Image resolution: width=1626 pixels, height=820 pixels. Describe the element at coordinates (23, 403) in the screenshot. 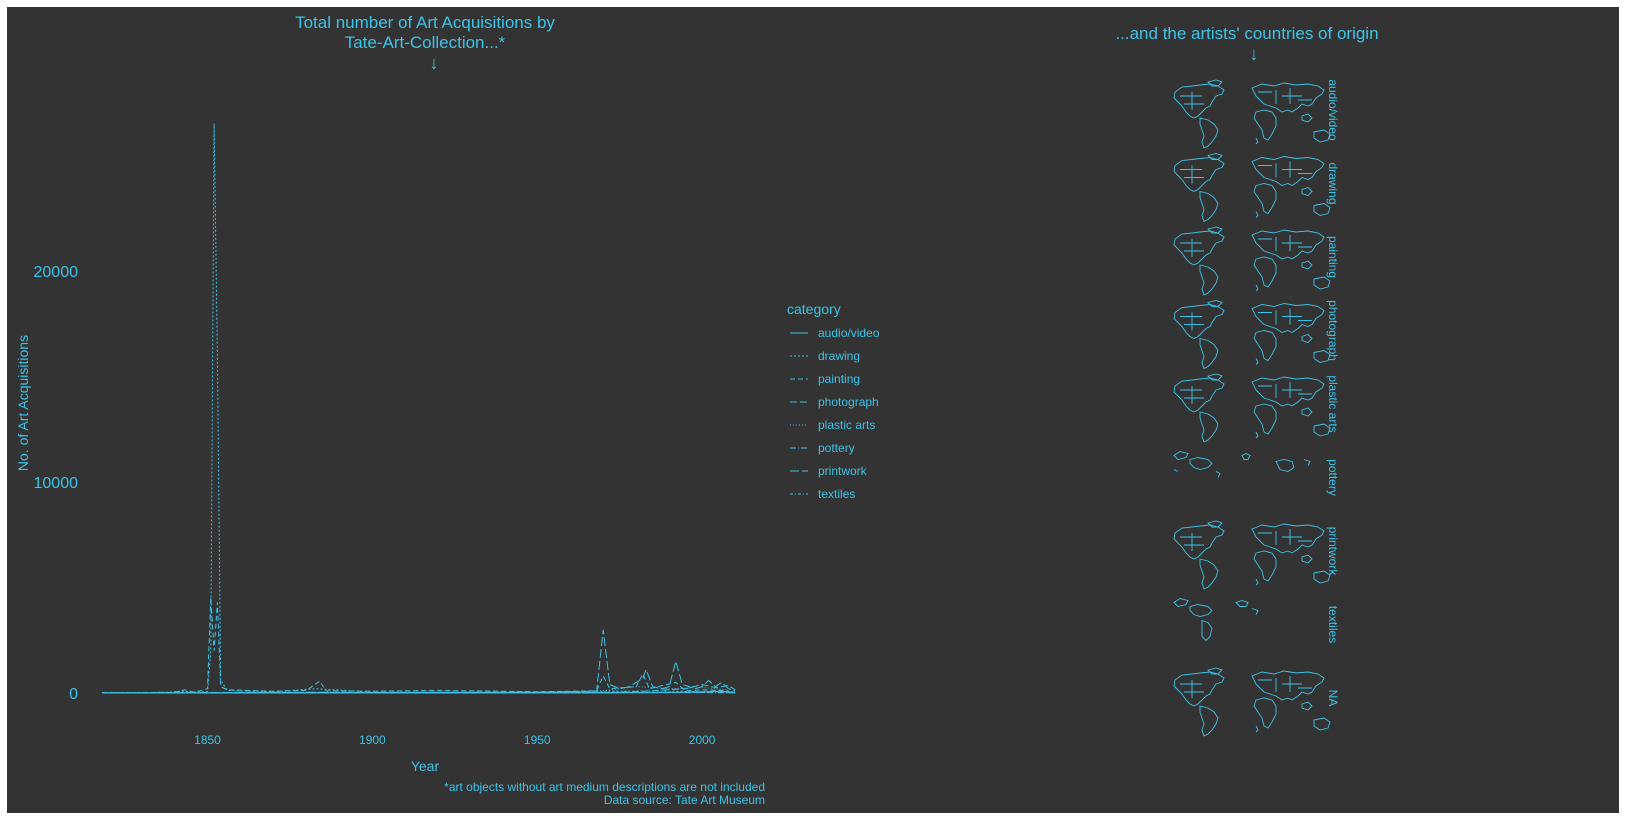

I see `y-axis-label: No. of Art Acquisitions` at that location.